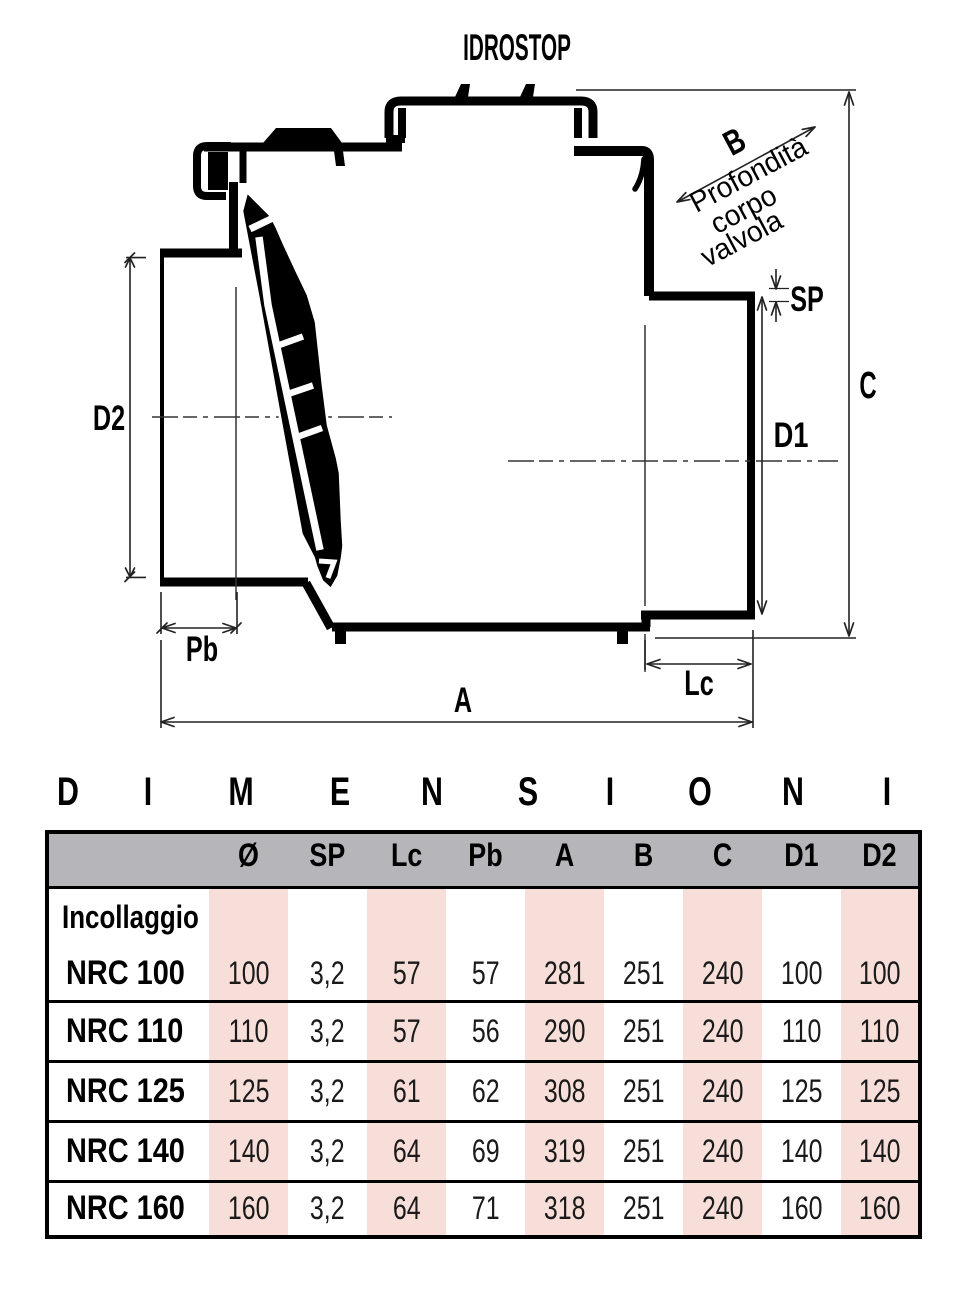  What do you see at coordinates (202, 649) in the screenshot?
I see `svg-text: Pb` at bounding box center [202, 649].